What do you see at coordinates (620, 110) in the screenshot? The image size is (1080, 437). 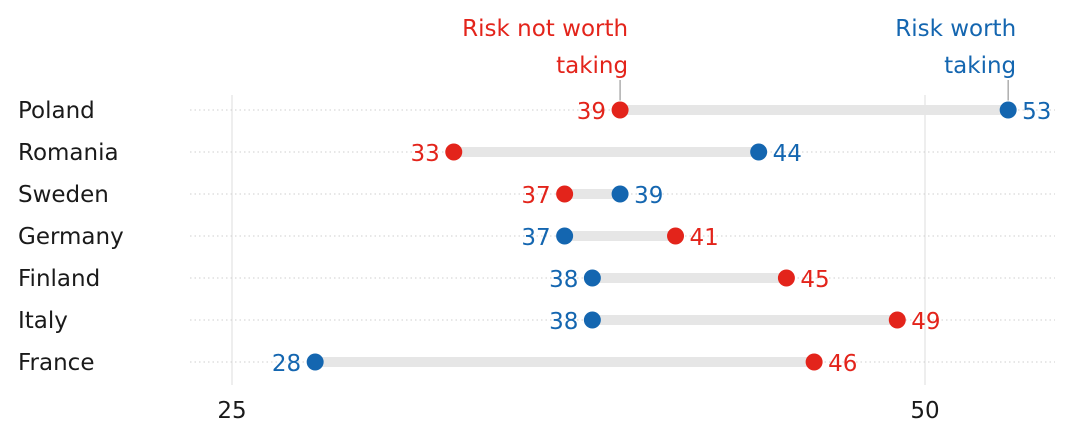 I see `point-not-worth-poland` at bounding box center [620, 110].